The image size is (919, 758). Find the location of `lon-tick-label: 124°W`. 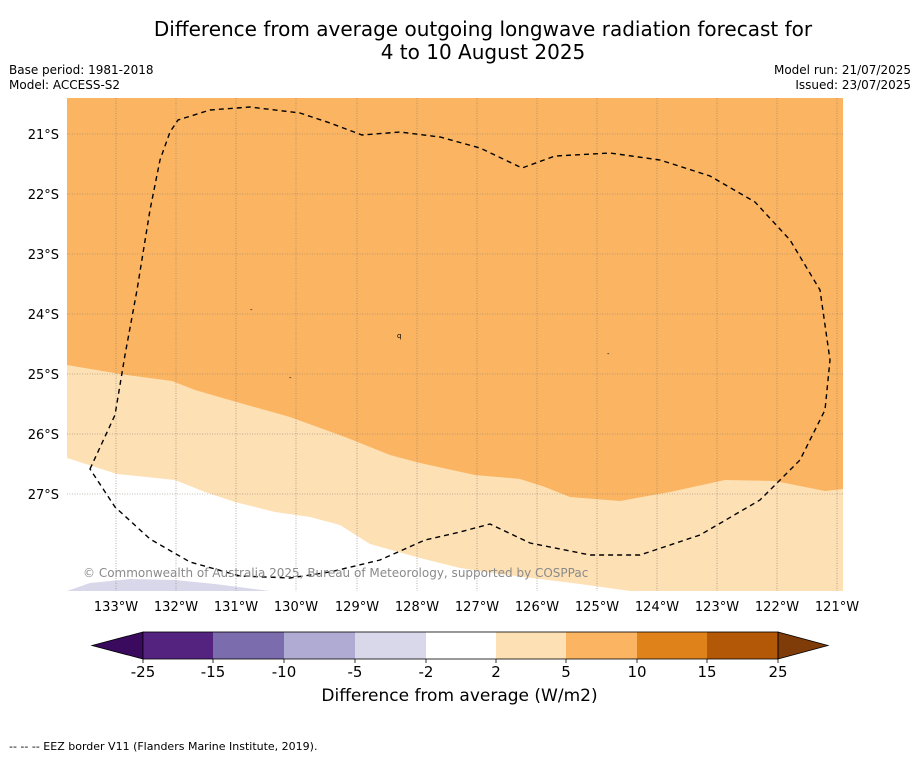

lon-tick-label: 124°W is located at coordinates (657, 607).